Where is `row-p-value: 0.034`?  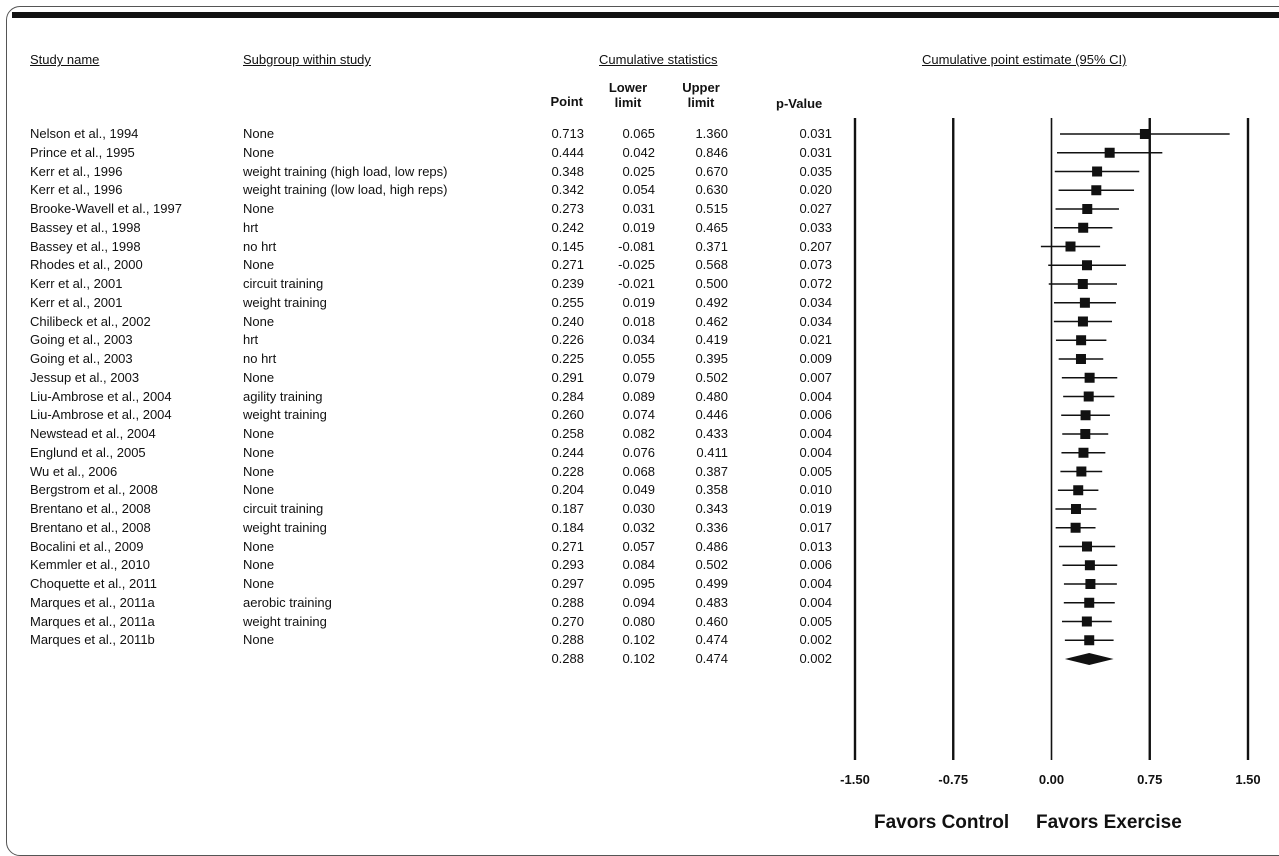 row-p-value: 0.034 is located at coordinates (815, 302).